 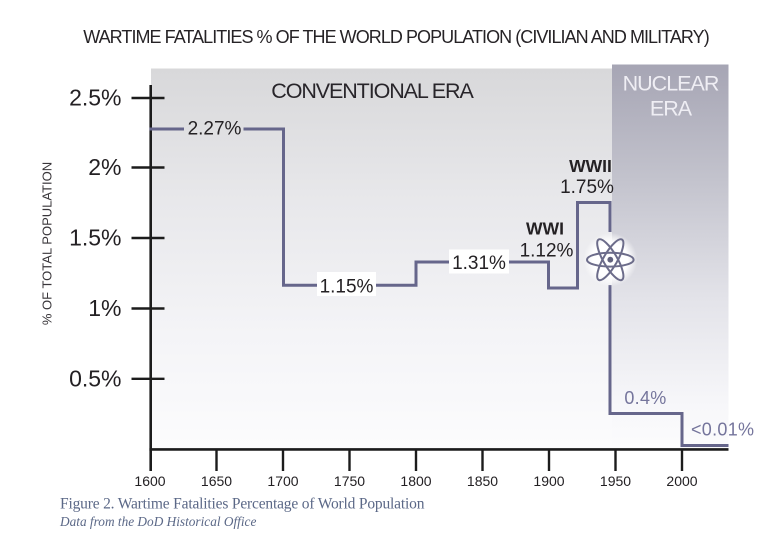 What do you see at coordinates (104, 308) in the screenshot?
I see `svg-text: 1%` at bounding box center [104, 308].